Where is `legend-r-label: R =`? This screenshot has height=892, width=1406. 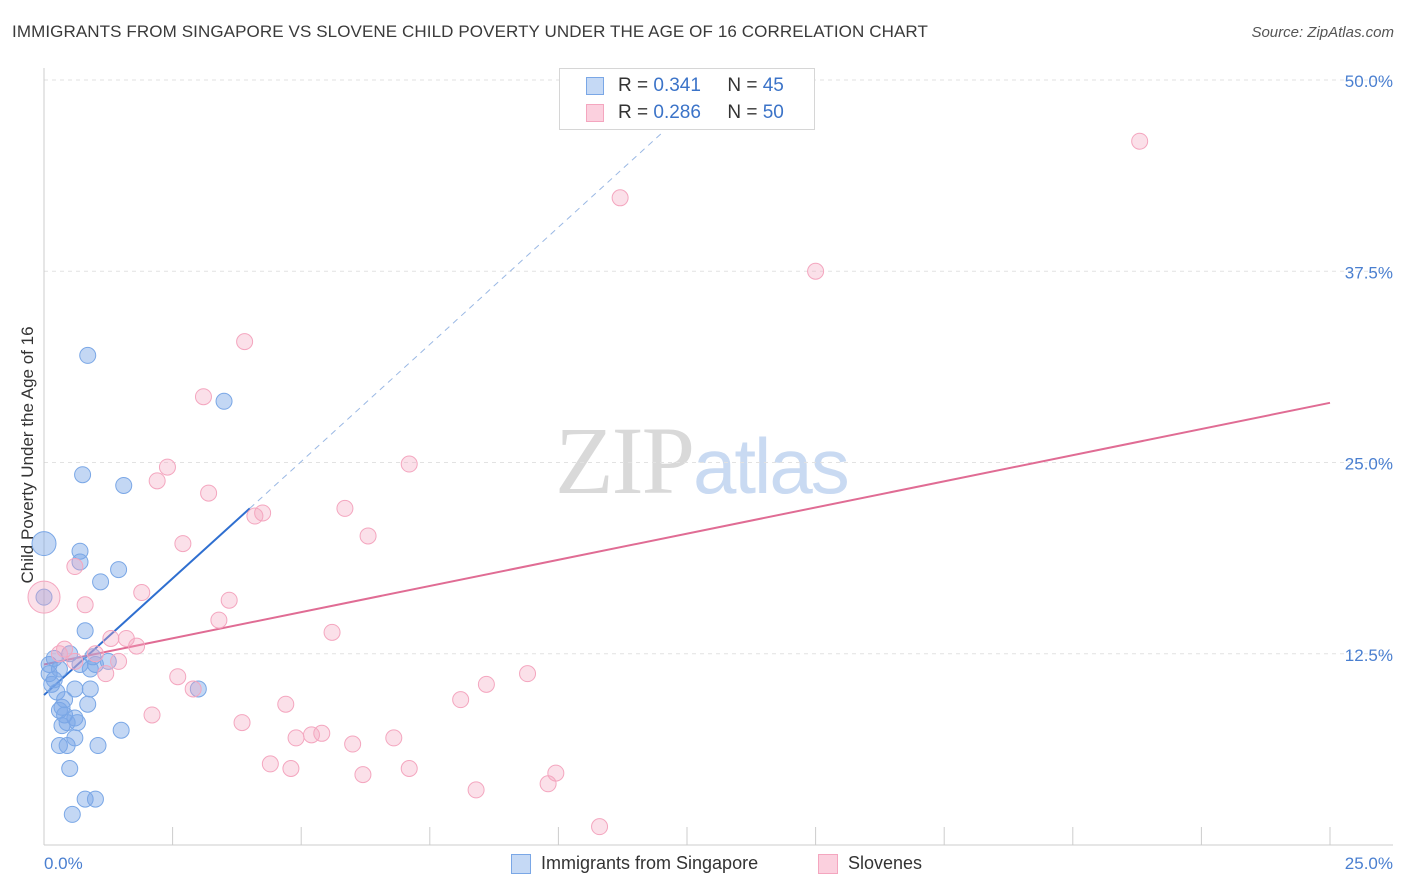 legend-r-label: R = is located at coordinates (633, 112).